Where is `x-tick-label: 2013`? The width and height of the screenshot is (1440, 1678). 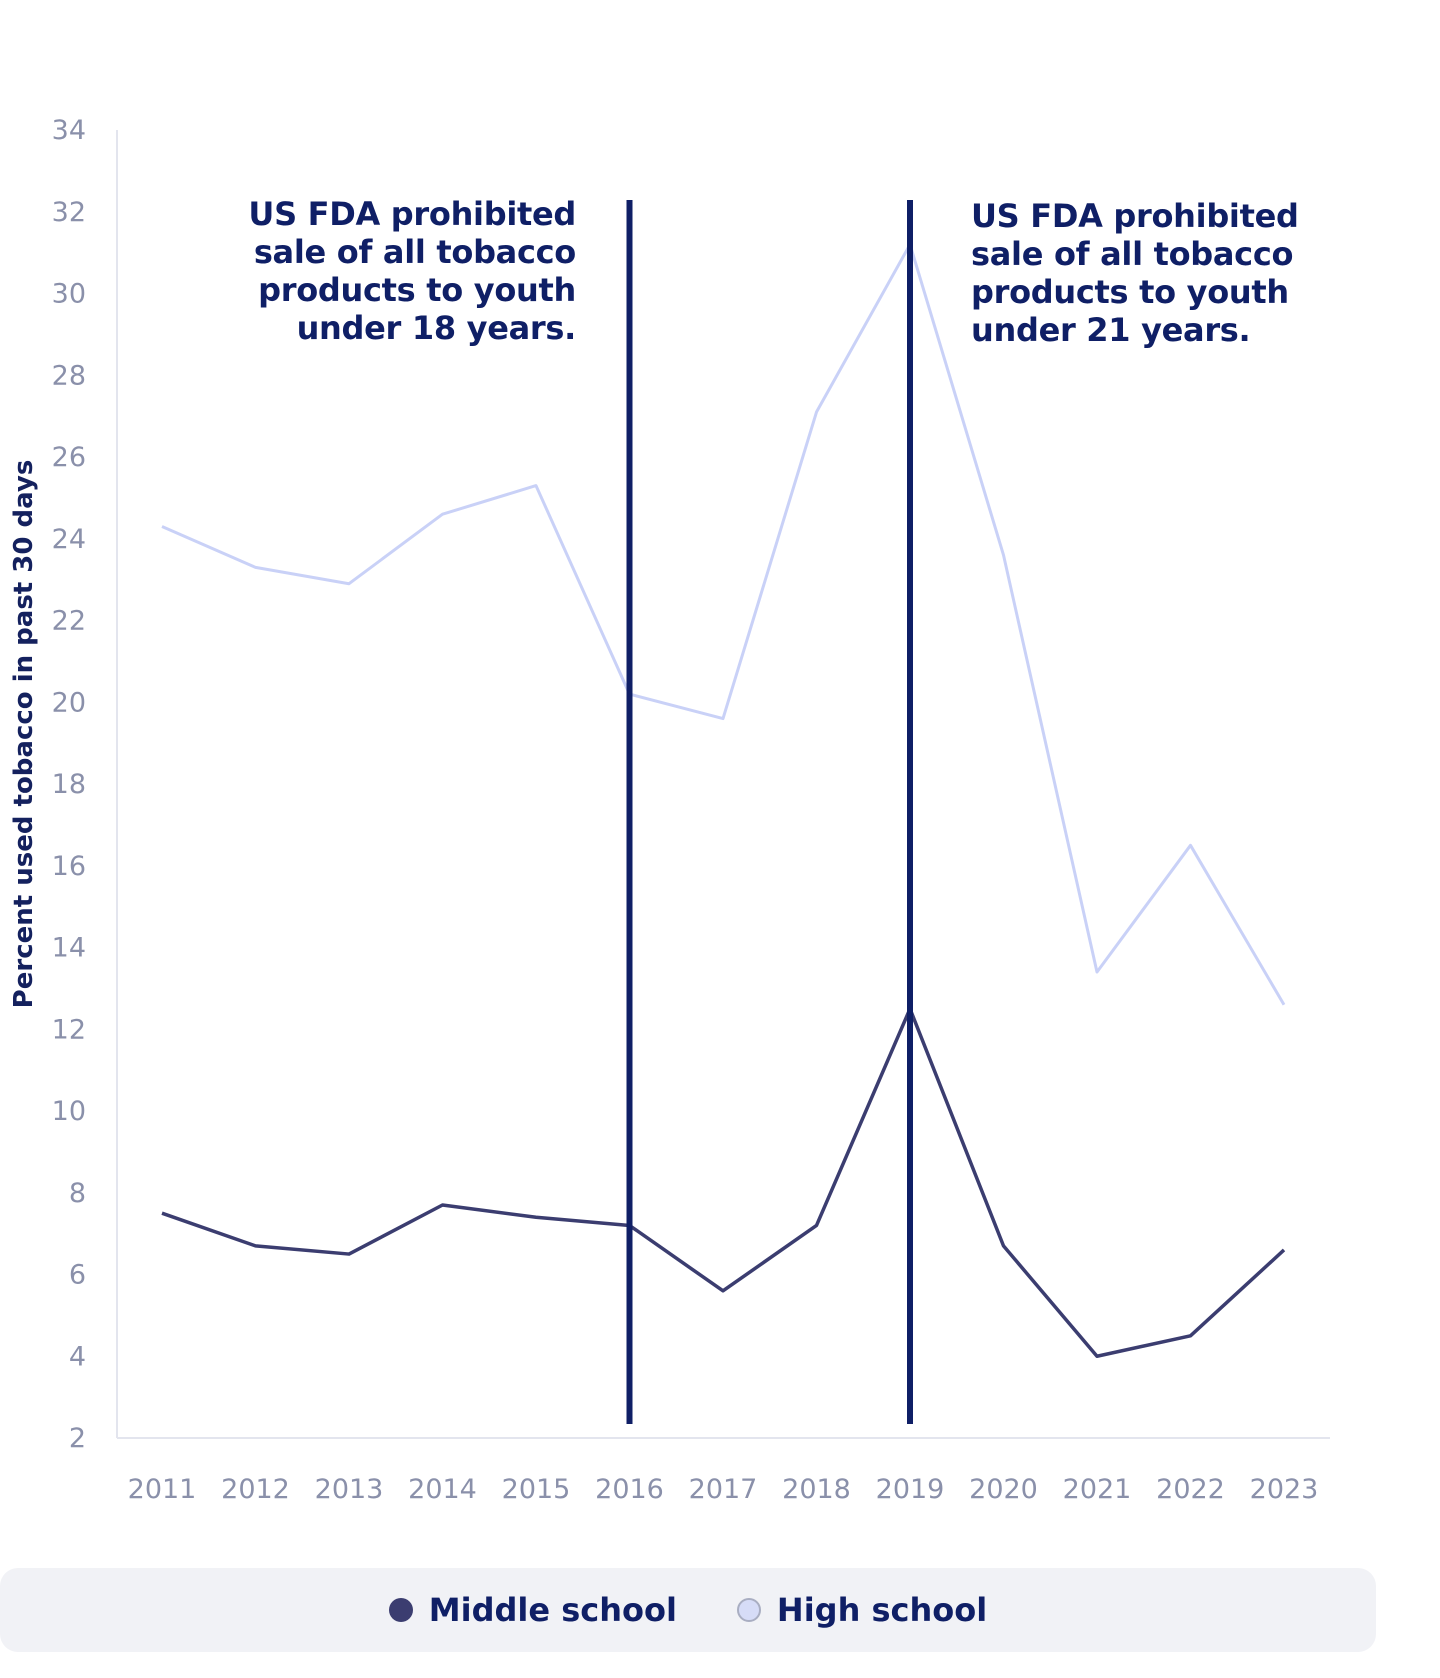
x-tick-label: 2013 is located at coordinates (349, 1489).